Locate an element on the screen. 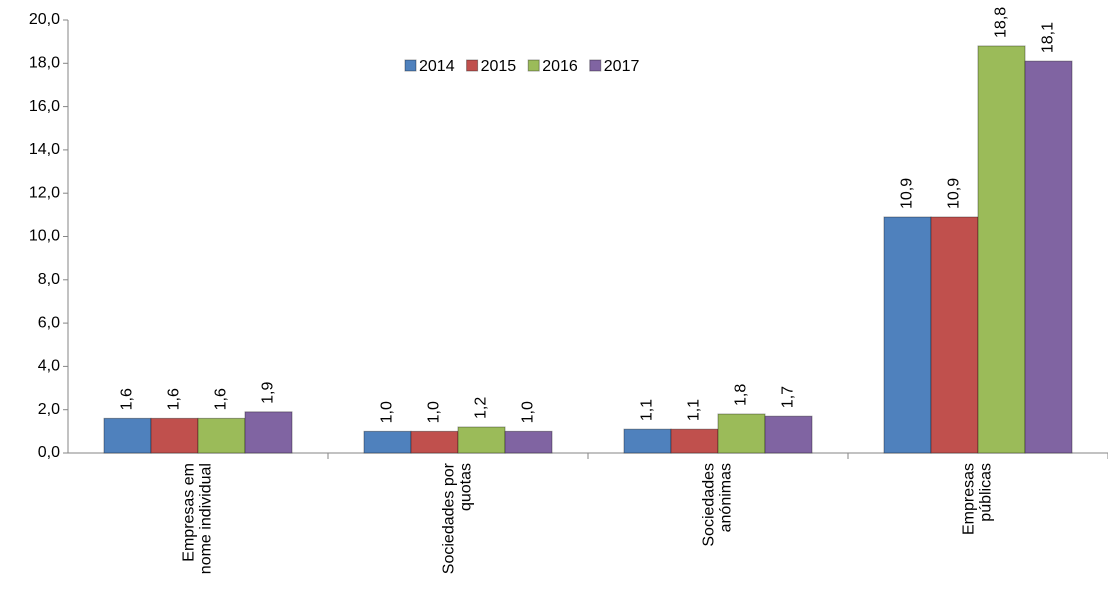 Image resolution: width=1108 pixels, height=607 pixels. y-tick-label: 16,0 is located at coordinates (44, 106).